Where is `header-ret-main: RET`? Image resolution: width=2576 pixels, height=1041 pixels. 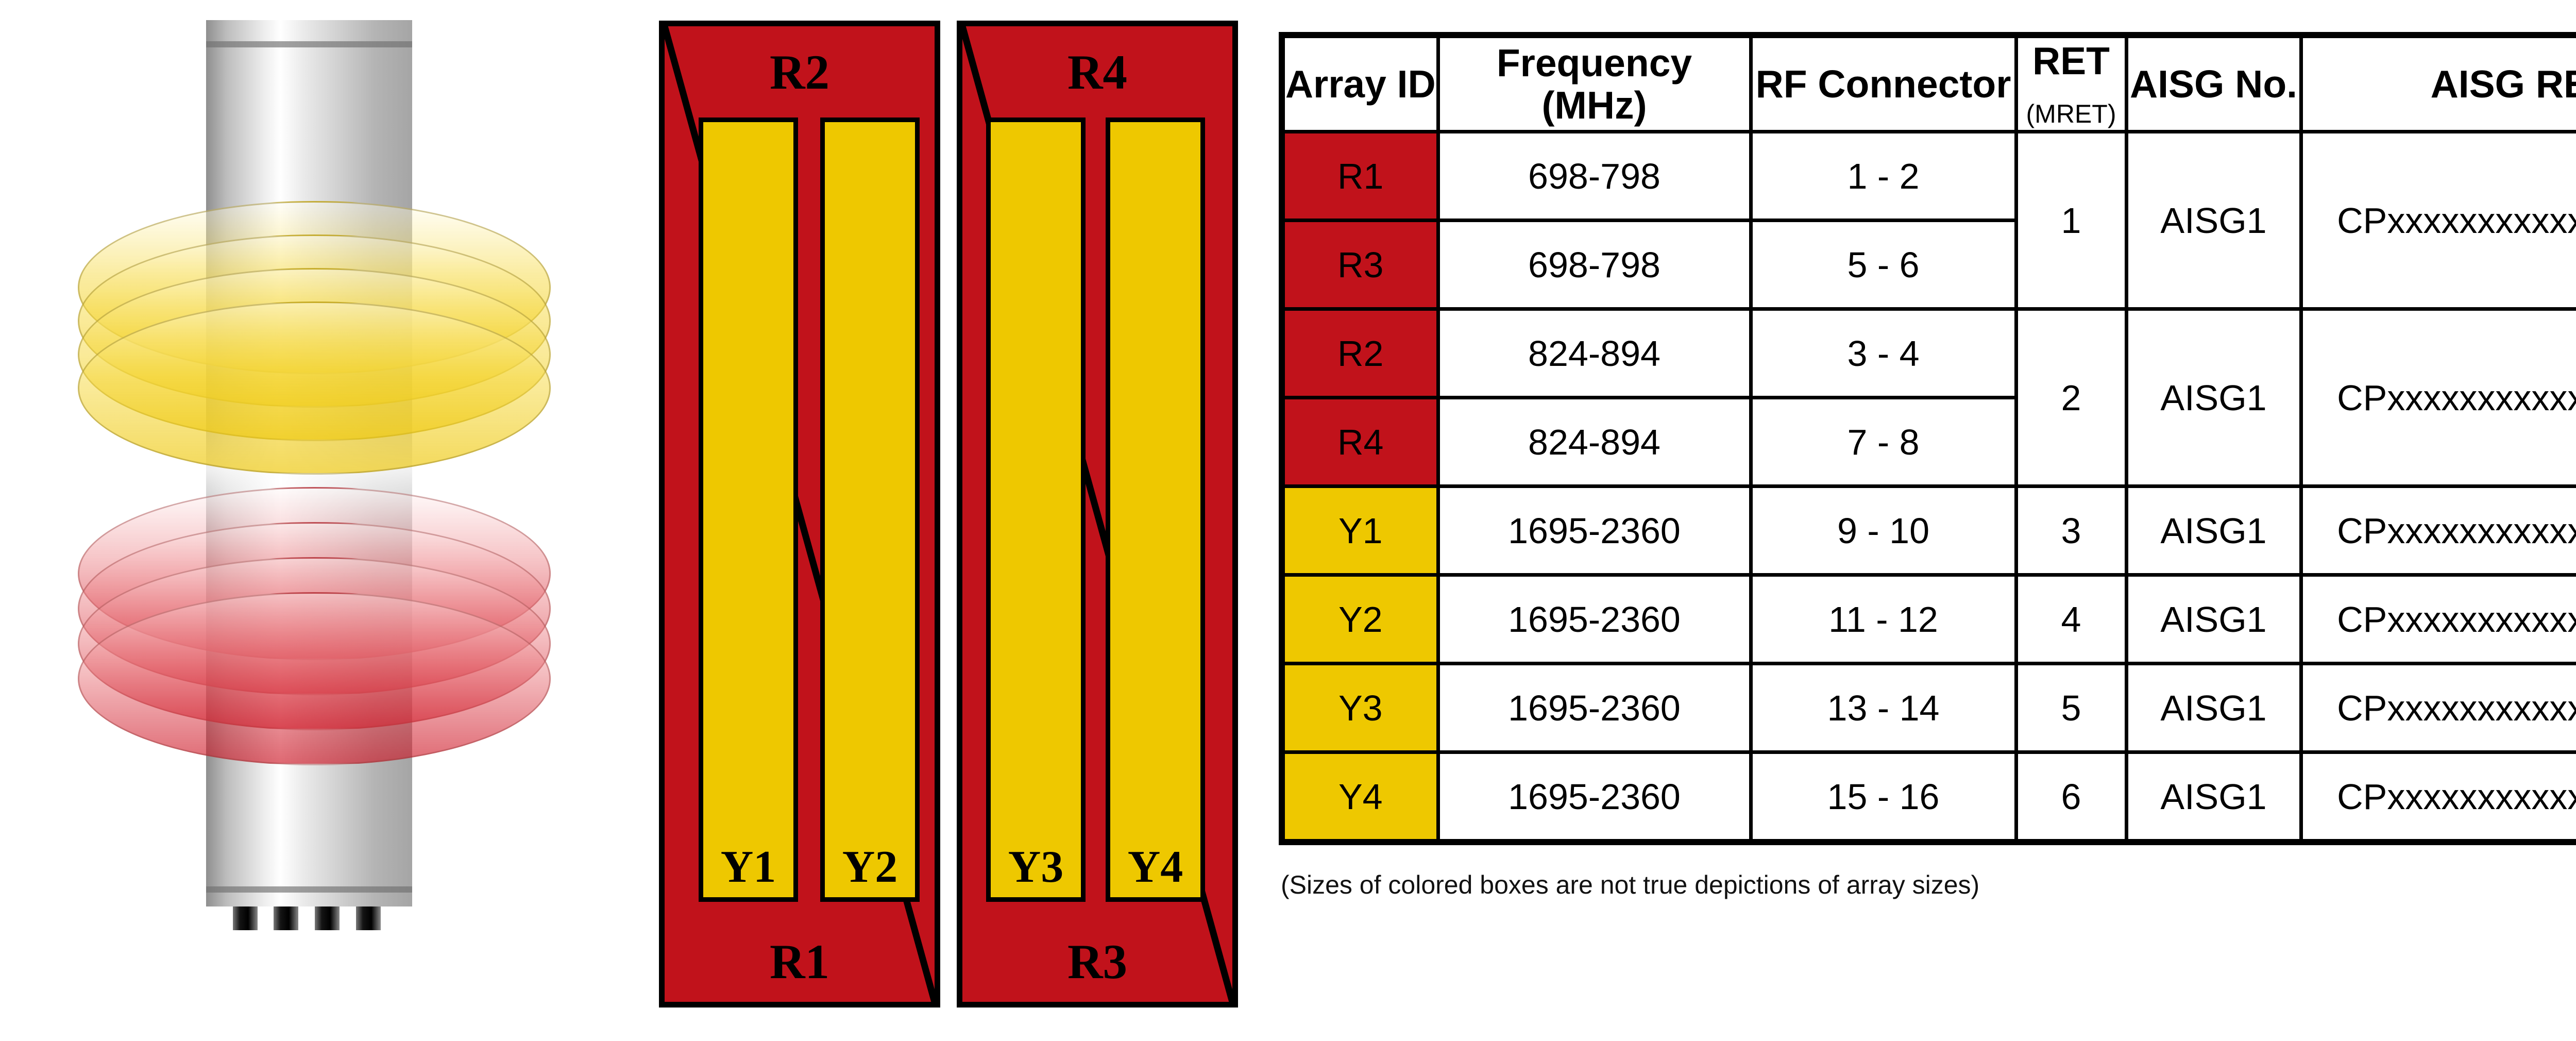
header-ret-main: RET is located at coordinates (2071, 61).